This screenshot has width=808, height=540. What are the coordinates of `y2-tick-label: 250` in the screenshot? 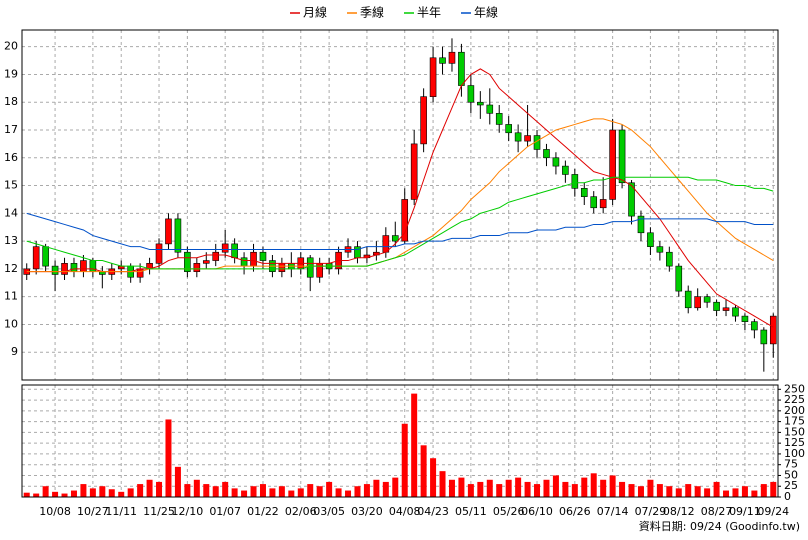 It's located at (794, 388).